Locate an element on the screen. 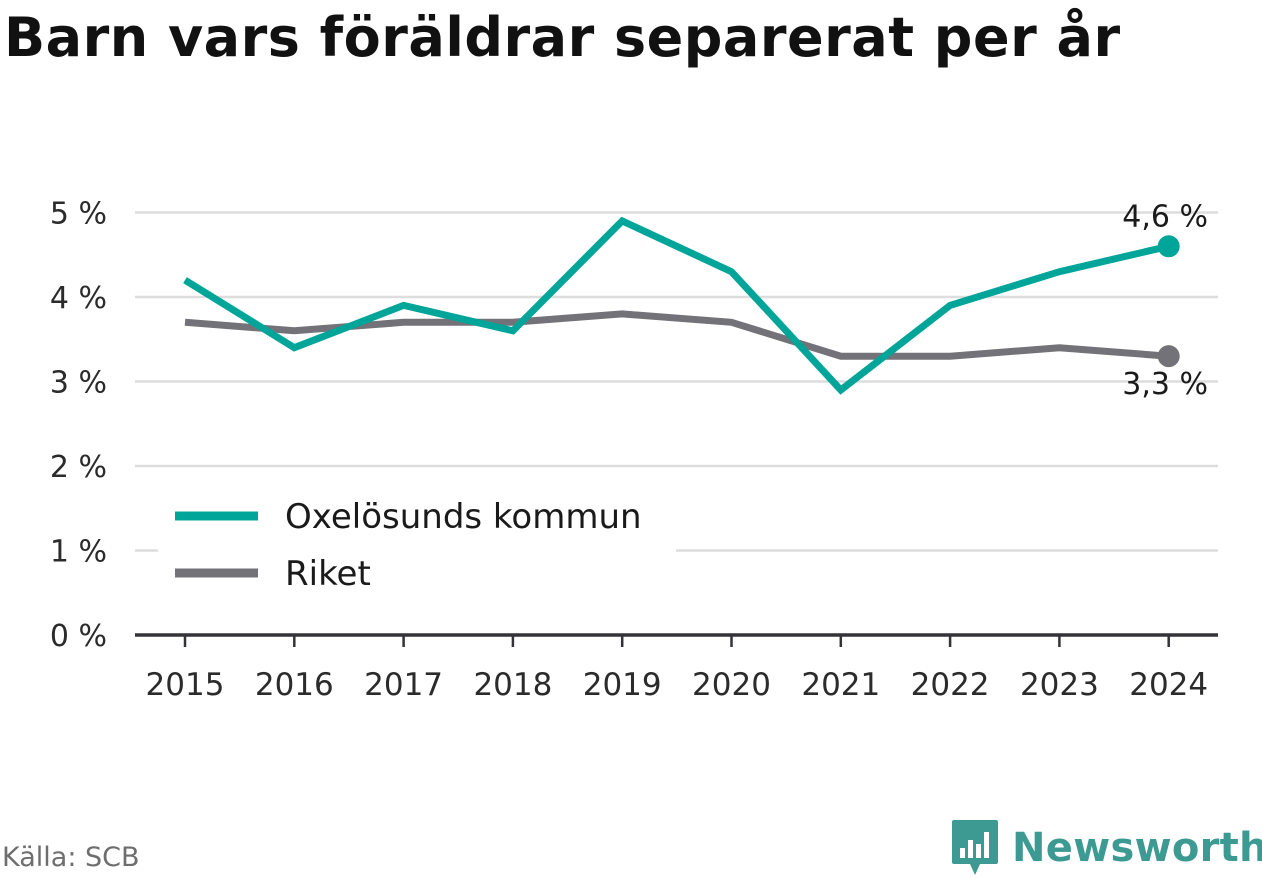 The width and height of the screenshot is (1262, 879). chart-title: Barn vars föräldrar separerat per år is located at coordinates (562, 37).